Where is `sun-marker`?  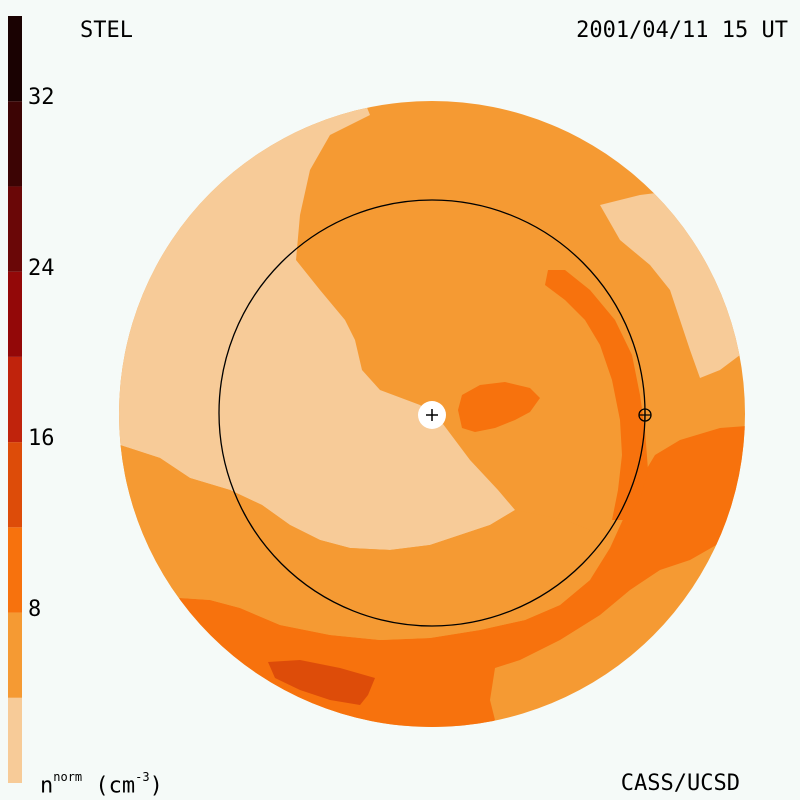 sun-marker is located at coordinates (432, 415).